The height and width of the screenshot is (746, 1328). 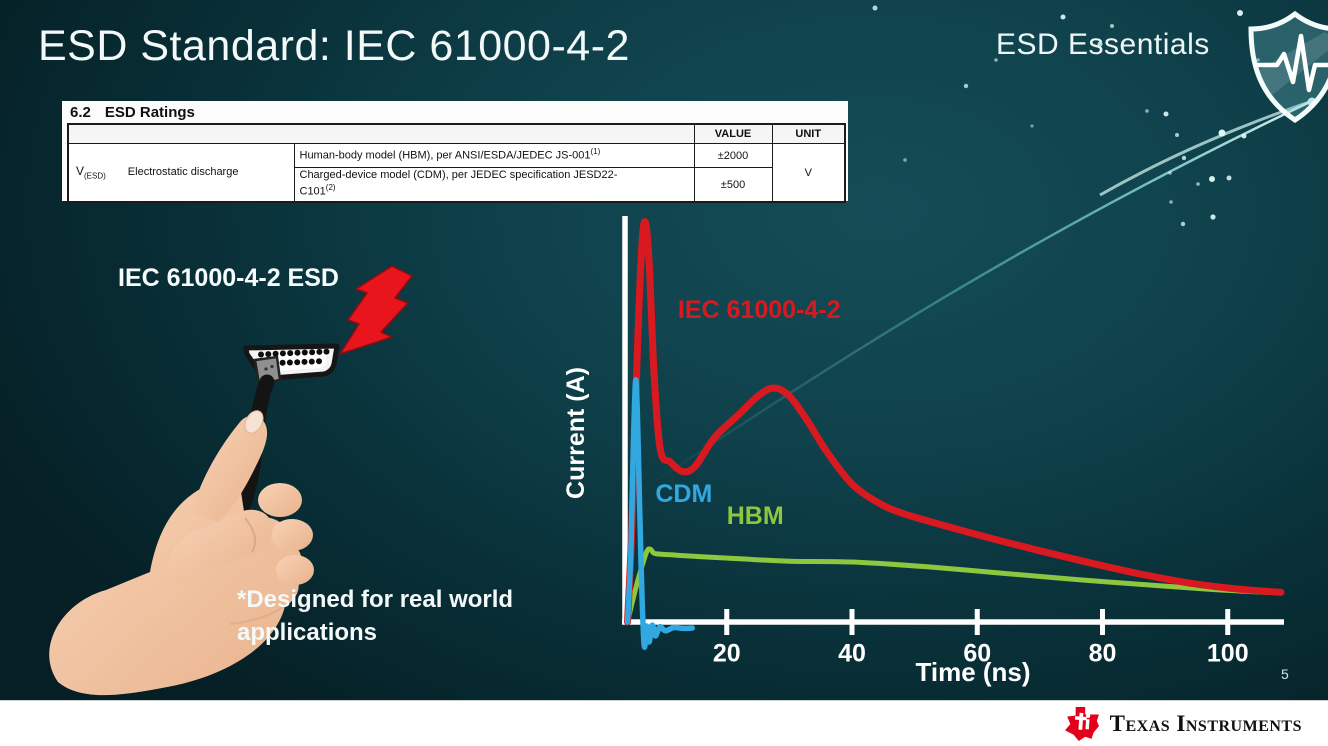 I want to click on shield-highlight, so click(x=1291, y=64).